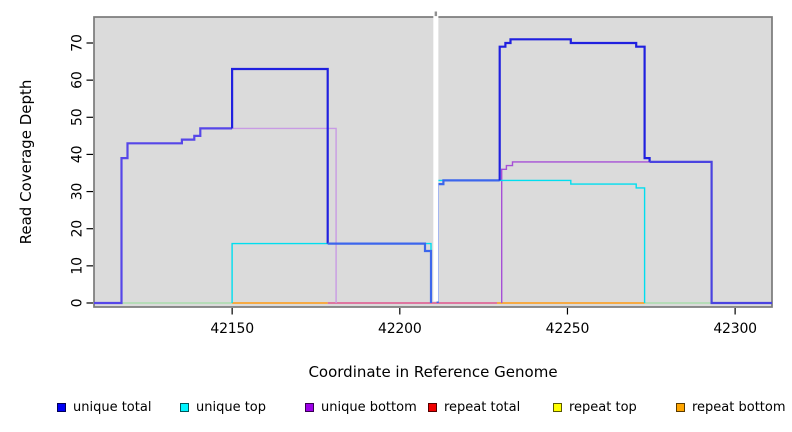  I want to click on legend-item-repeat-bottom: repeat bottom, so click(731, 407).